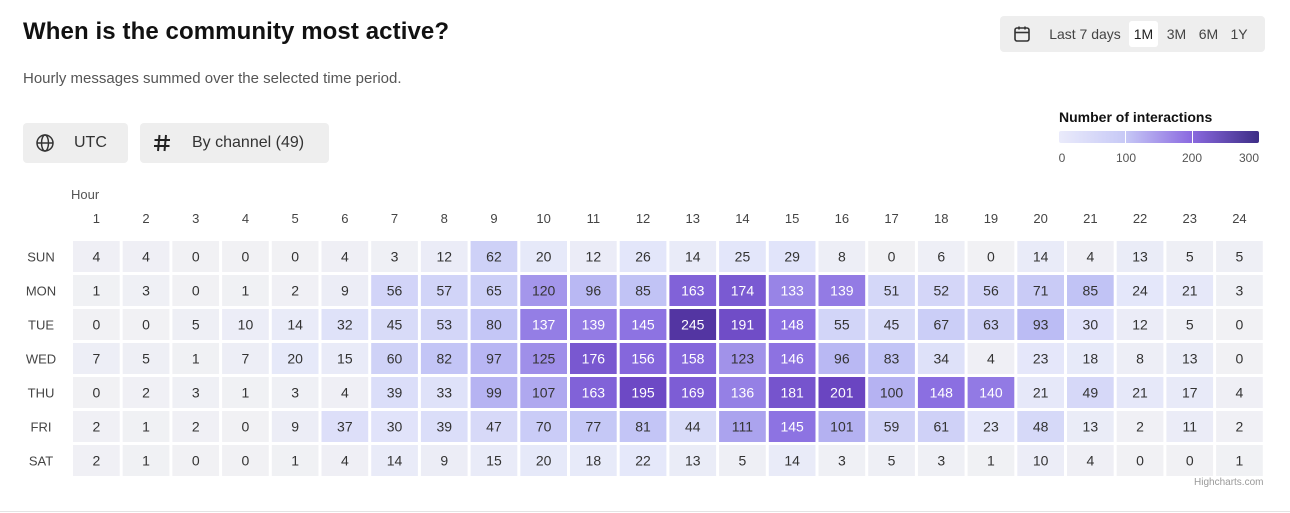 This screenshot has height=513, width=1290. Describe the element at coordinates (1143, 34) in the screenshot. I see `range-1m-button: 1M` at that location.